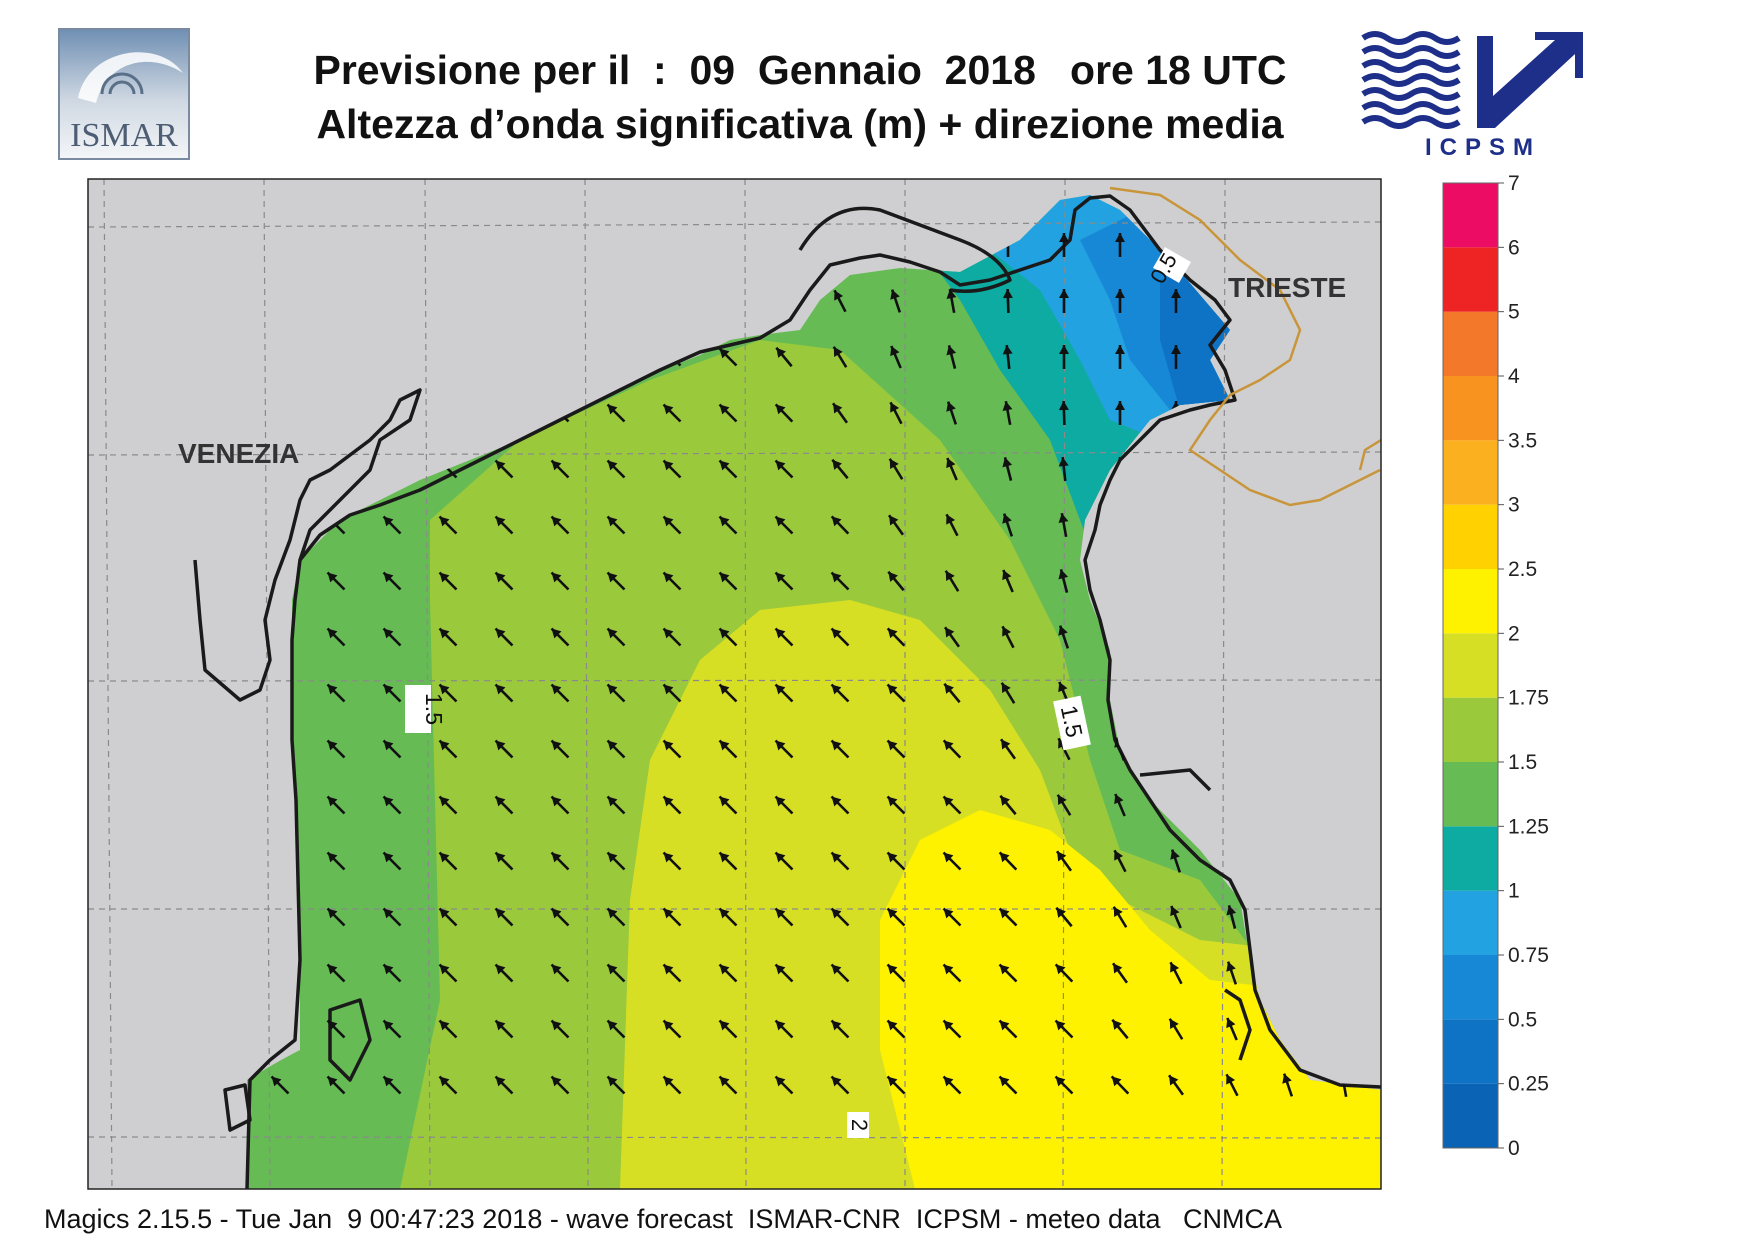 Image resolution: width=1755 pixels, height=1242 pixels. I want to click on city-label-venezia: VENEZIA, so click(238, 453).